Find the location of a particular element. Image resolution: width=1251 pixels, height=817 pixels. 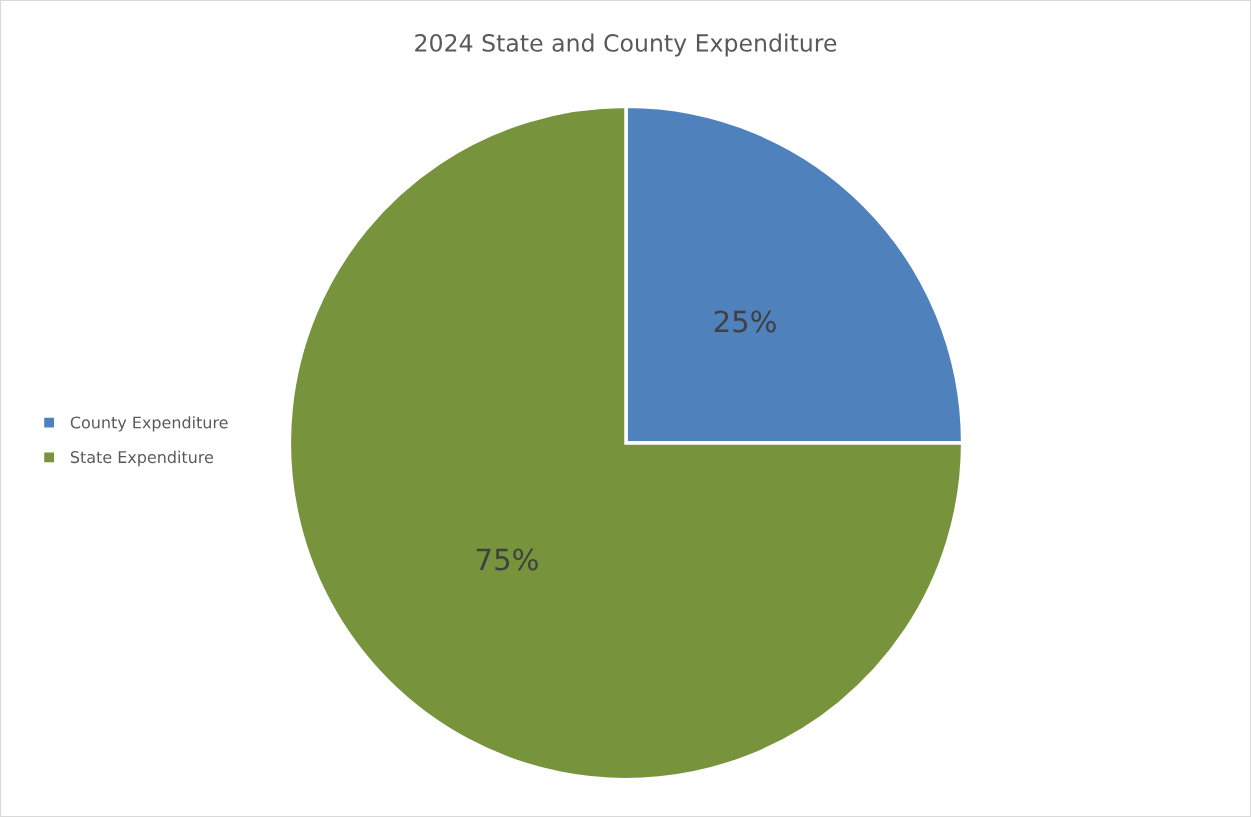

legend-label: County Expenditure is located at coordinates (149, 424).